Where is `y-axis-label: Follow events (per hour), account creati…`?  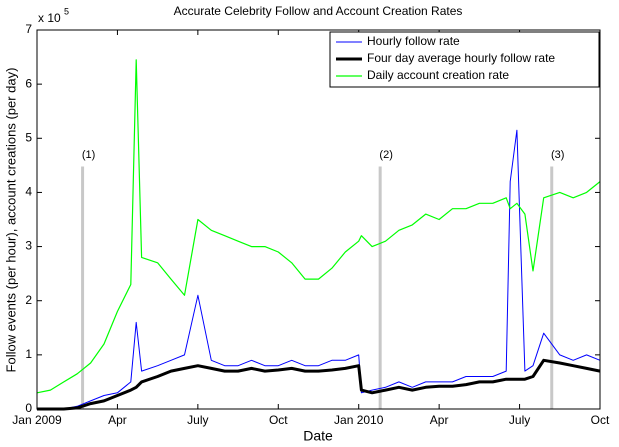 y-axis-label: Follow events (per hour), account creati… is located at coordinates (10, 220).